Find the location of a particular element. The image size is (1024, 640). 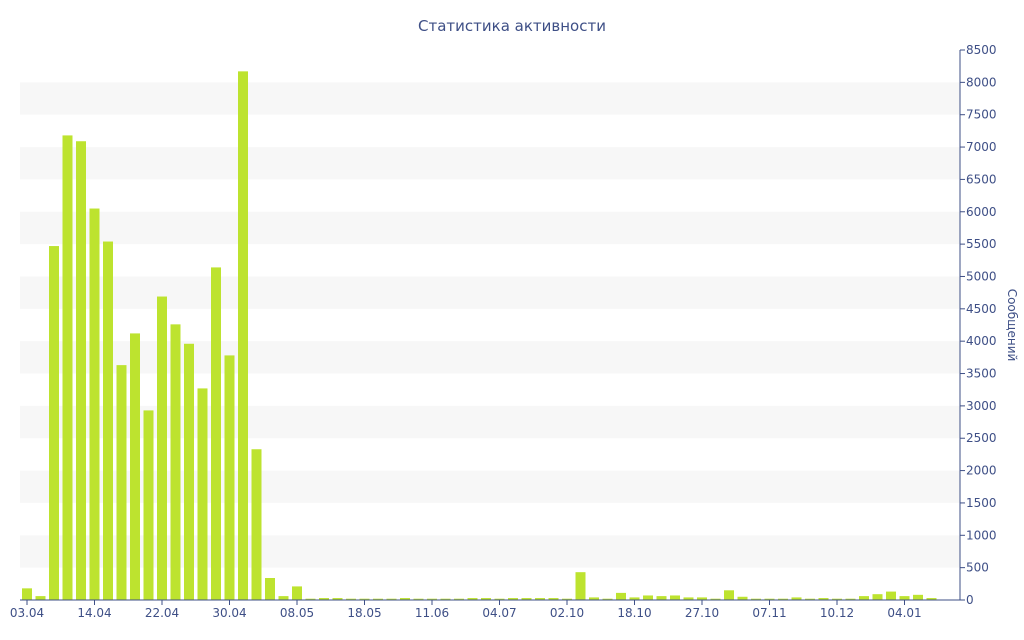

y-tick-label: 8000 is located at coordinates (981, 82).